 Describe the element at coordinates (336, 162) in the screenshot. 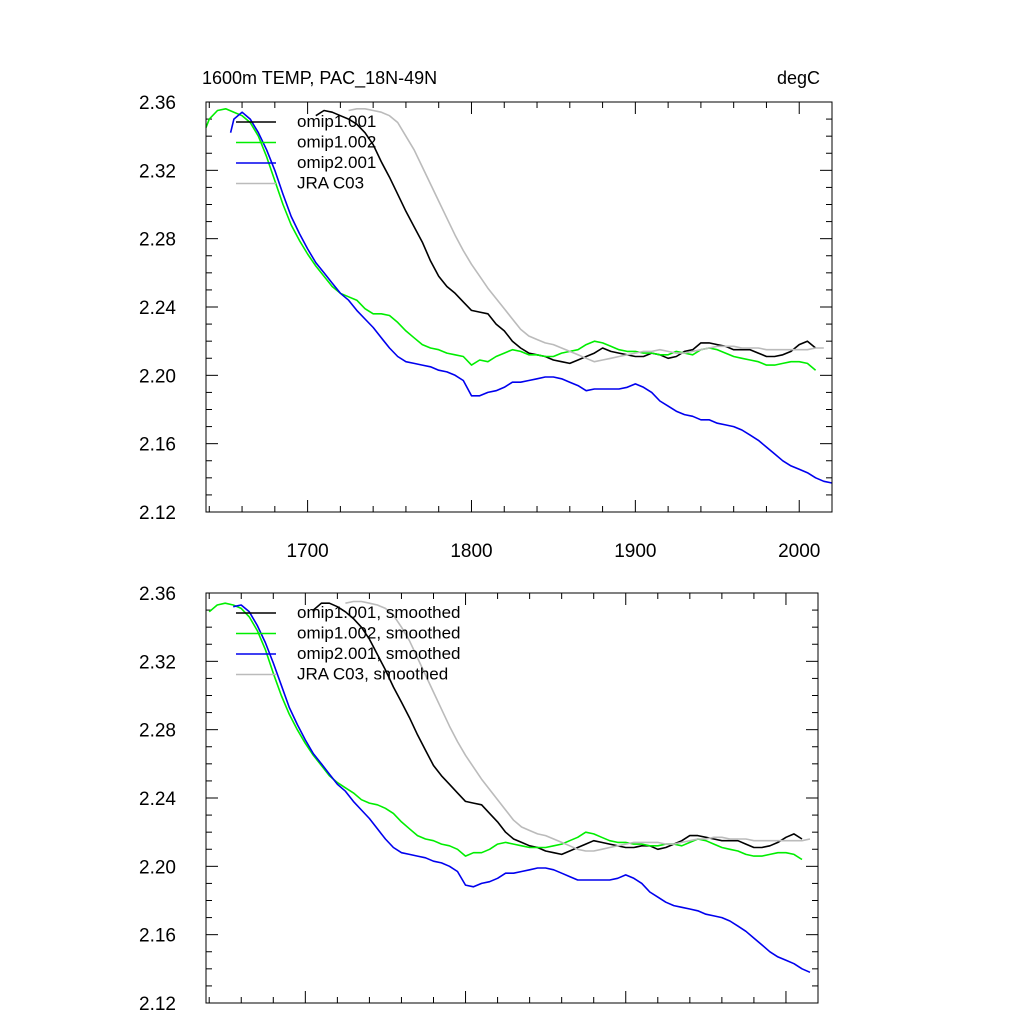

I see `legend-label: omip2.001` at that location.